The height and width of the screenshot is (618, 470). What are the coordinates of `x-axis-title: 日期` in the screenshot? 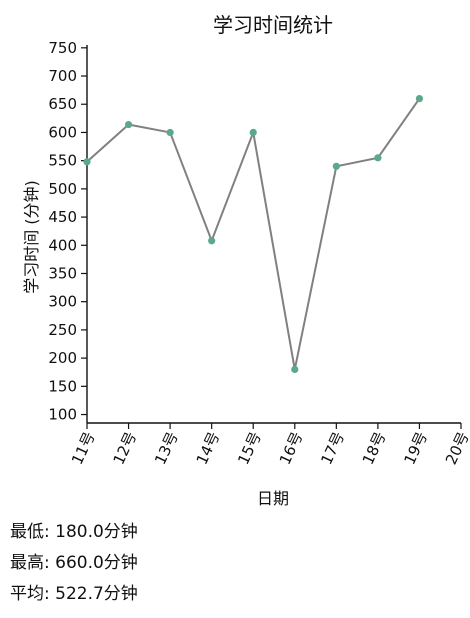 It's located at (273, 498).